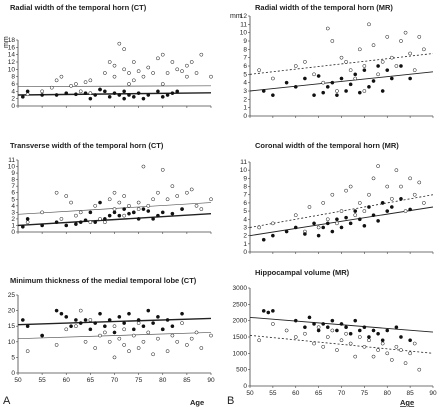 Image resolution: width=440 pixels, height=407 pixels. I want to click on y-tick-label: 500, so click(241, 370).